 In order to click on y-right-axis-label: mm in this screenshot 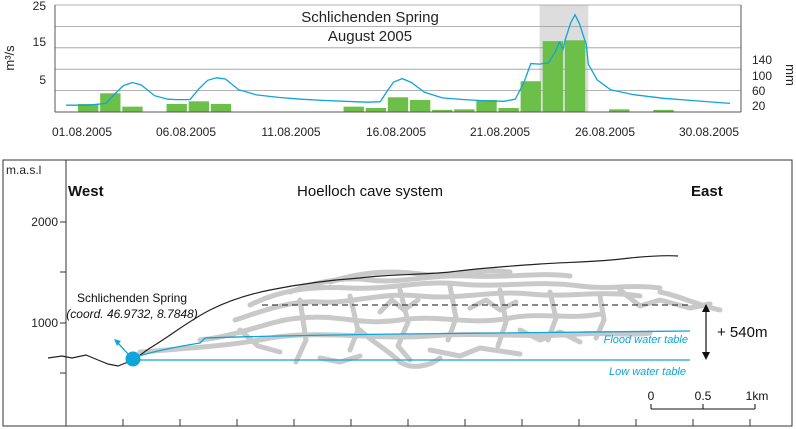, I will do `click(789, 75)`.